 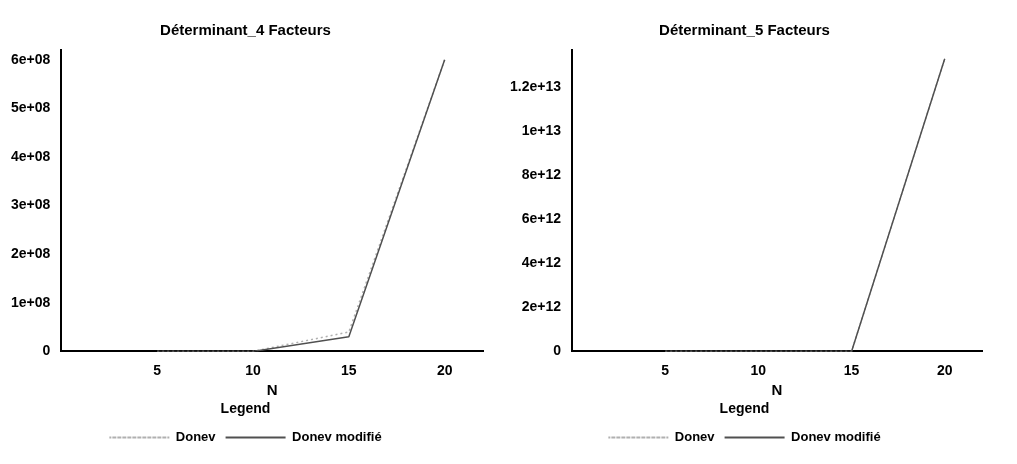 What do you see at coordinates (30, 253) in the screenshot?
I see `y-tick-label: 2e+08` at bounding box center [30, 253].